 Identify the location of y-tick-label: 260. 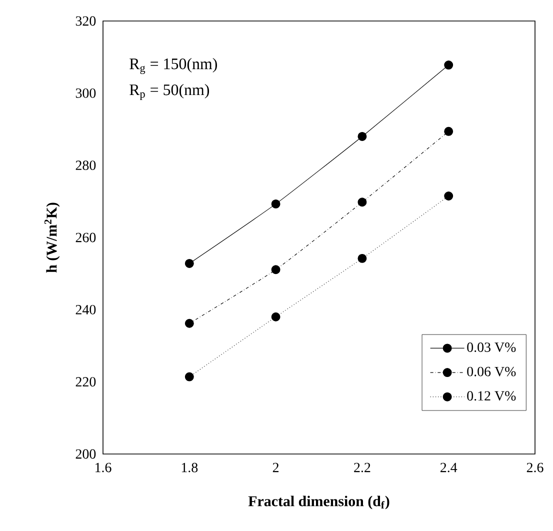
(86, 237).